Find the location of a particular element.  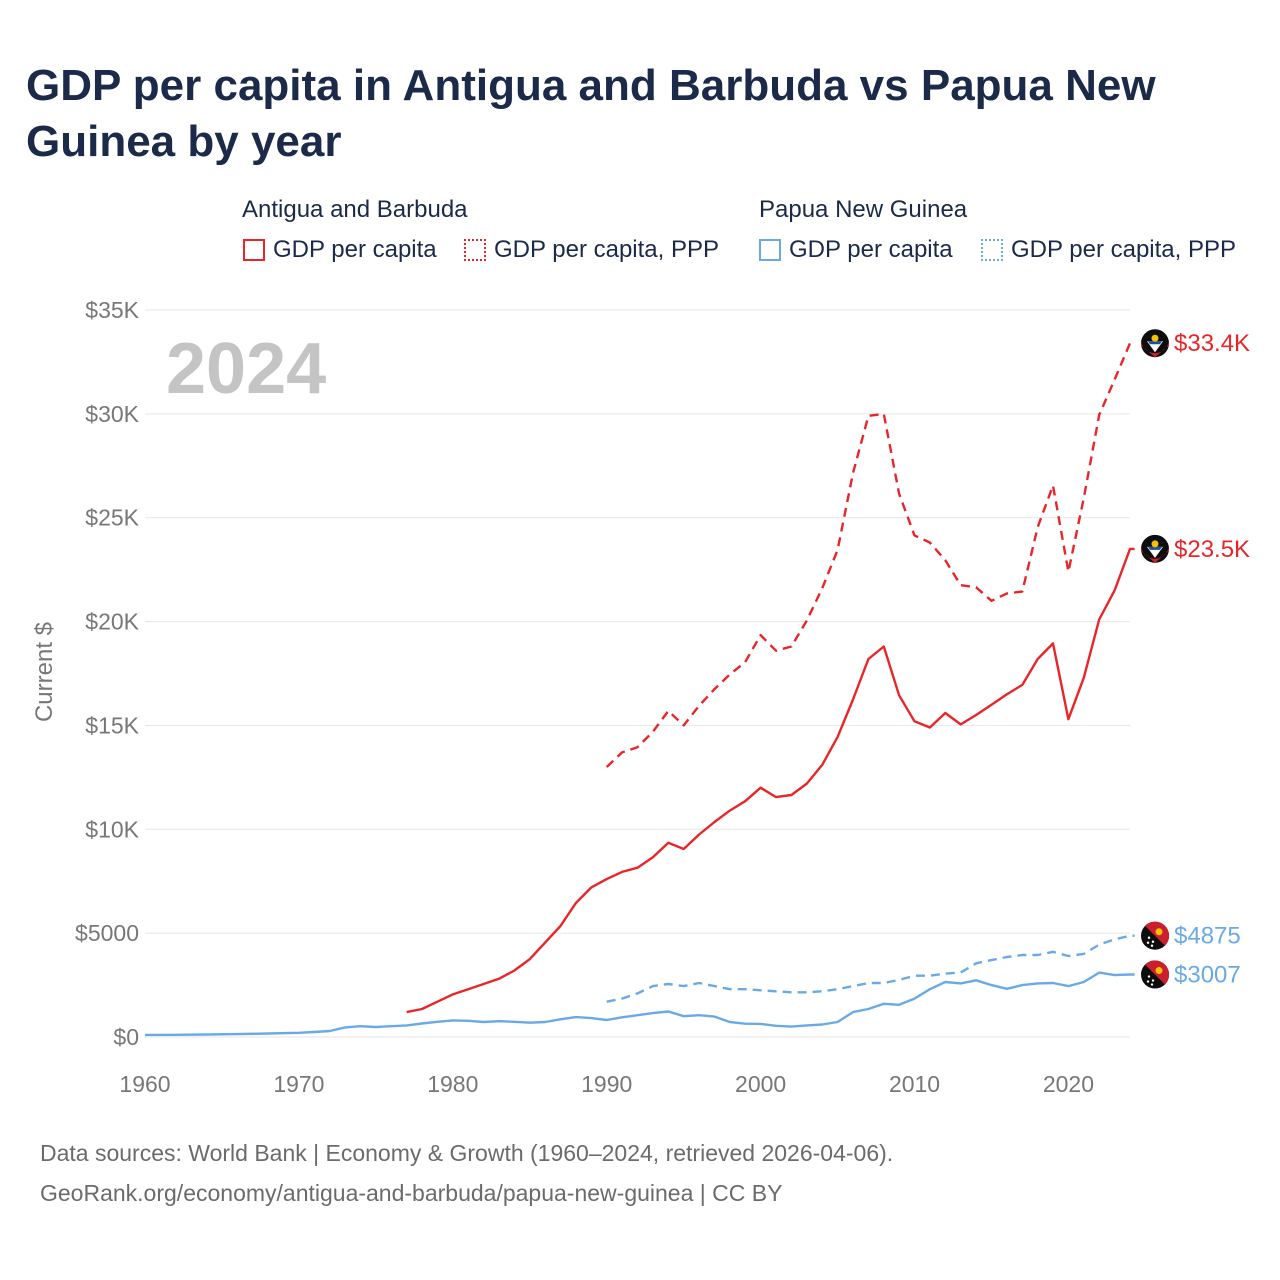

flag-icon-antigua_ppp is located at coordinates (1155, 343).